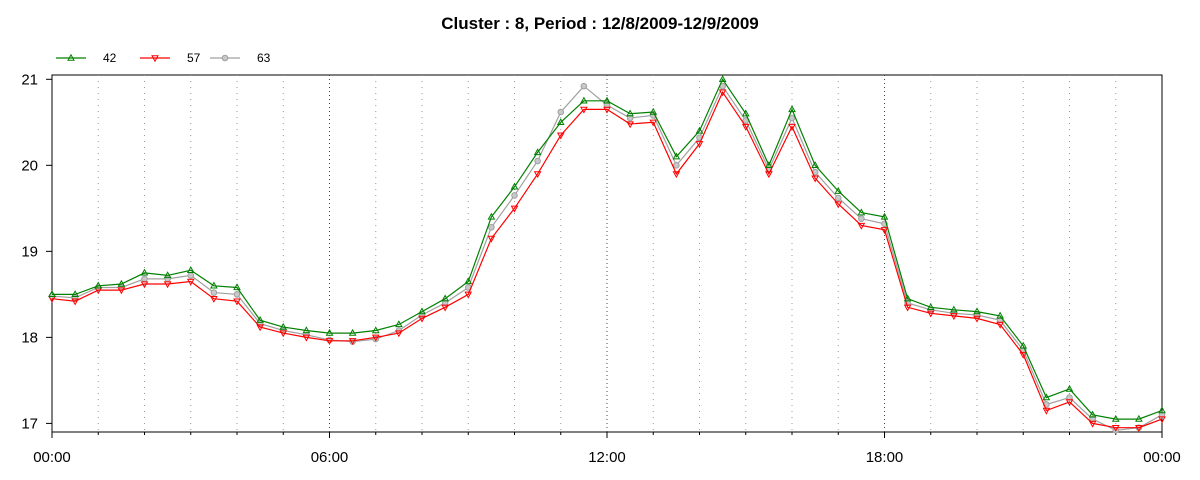  I want to click on legend-label-63: 63, so click(264, 58).